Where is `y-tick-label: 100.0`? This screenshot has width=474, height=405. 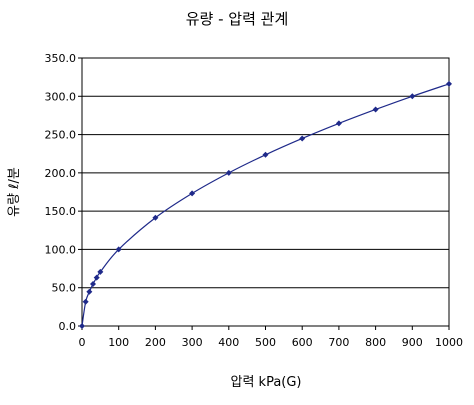
y-tick-label: 100.0 is located at coordinates (61, 249).